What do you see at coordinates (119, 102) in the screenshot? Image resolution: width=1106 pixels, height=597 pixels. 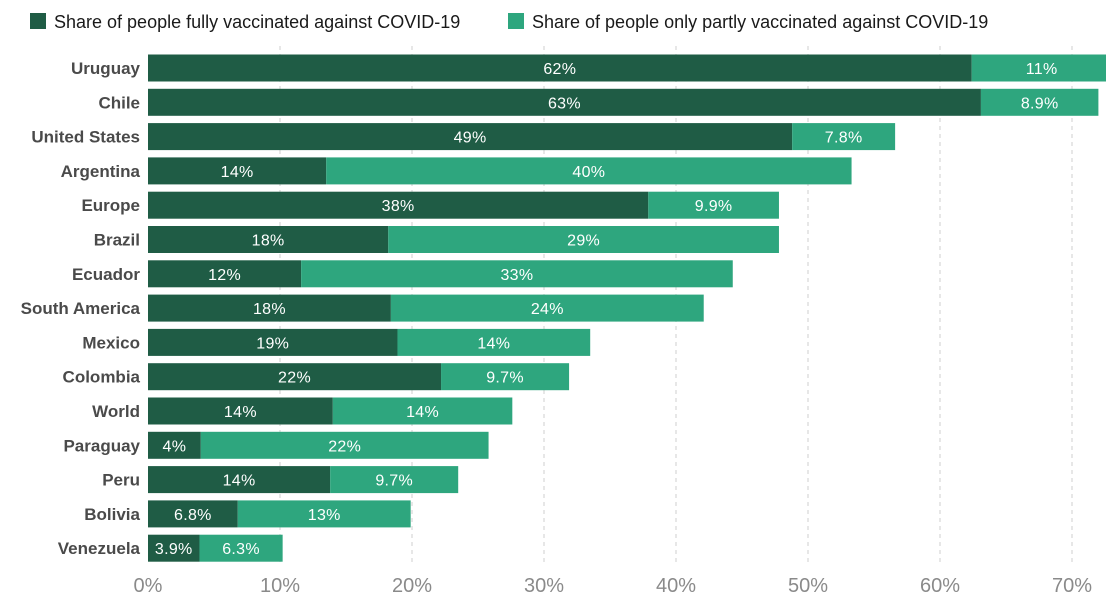 I see `category-label-2: Chile` at bounding box center [119, 102].